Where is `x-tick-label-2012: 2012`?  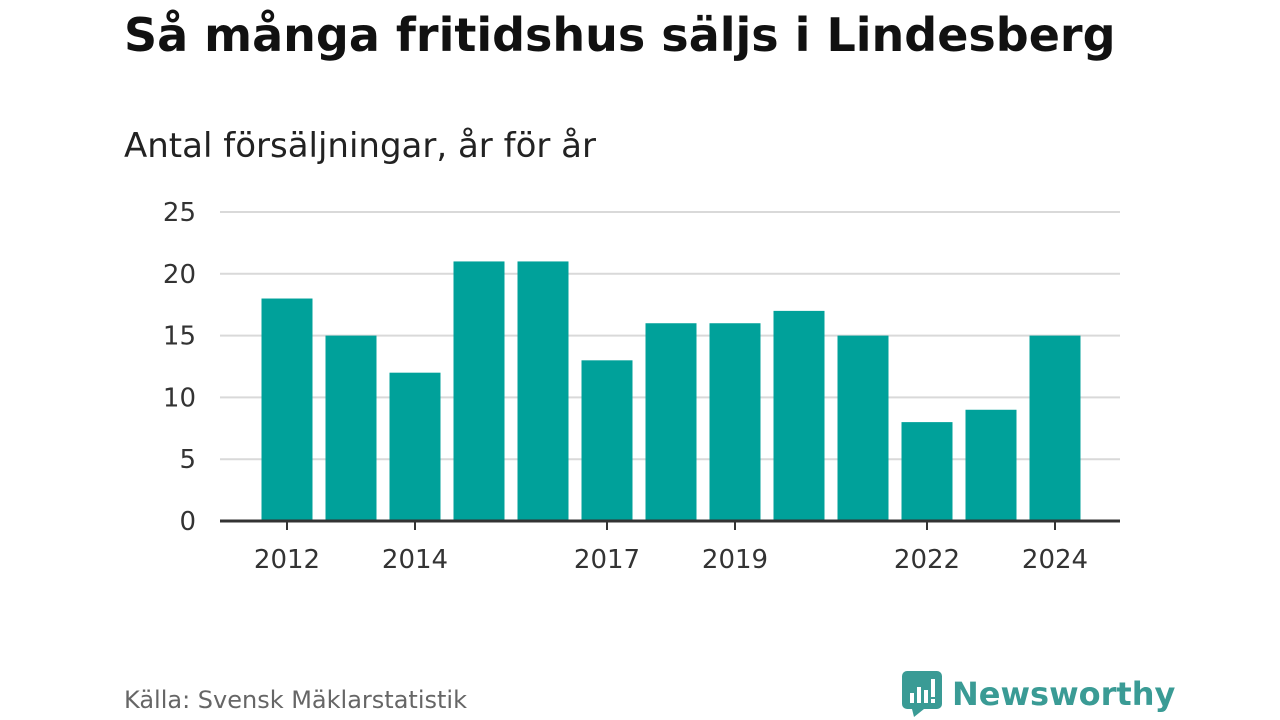
x-tick-label-2012: 2012 is located at coordinates (287, 560).